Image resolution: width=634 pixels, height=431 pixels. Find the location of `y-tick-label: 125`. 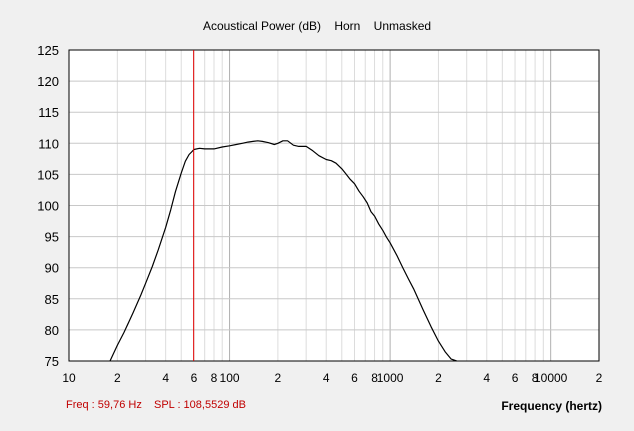

y-tick-label: 125 is located at coordinates (48, 50).